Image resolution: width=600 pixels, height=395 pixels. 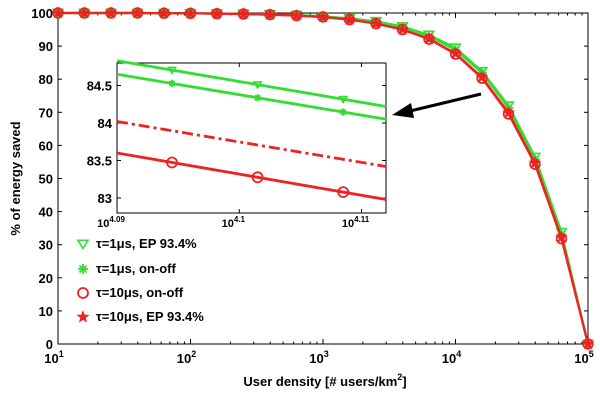 I want to click on x-tick-label: 10¹, so click(x=53, y=357).